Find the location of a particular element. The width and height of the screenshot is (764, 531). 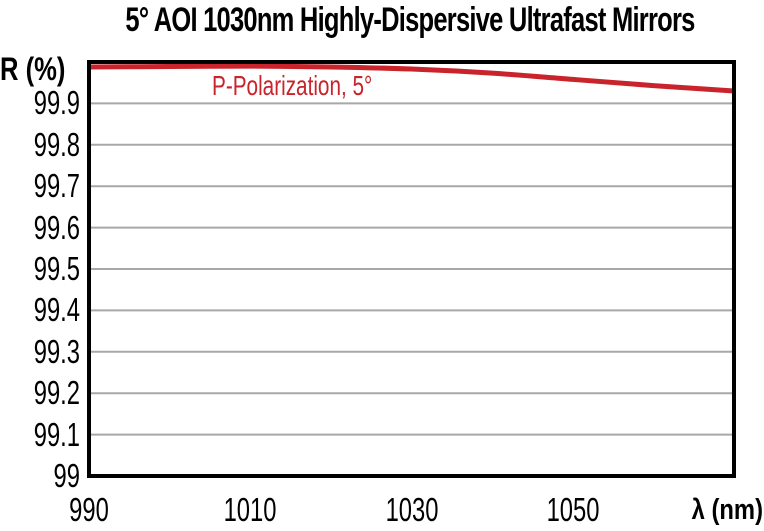

y-tick-label: 99.2 is located at coordinates (56, 393).